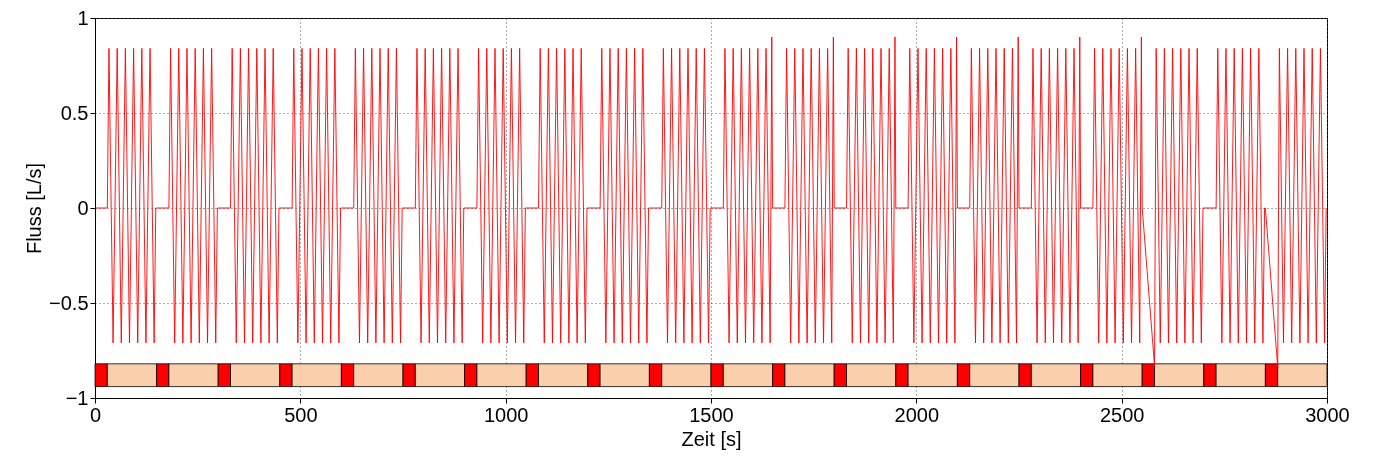 The height and width of the screenshot is (464, 1373). What do you see at coordinates (506, 414) in the screenshot?
I see `x-tick-label: 1000` at bounding box center [506, 414].